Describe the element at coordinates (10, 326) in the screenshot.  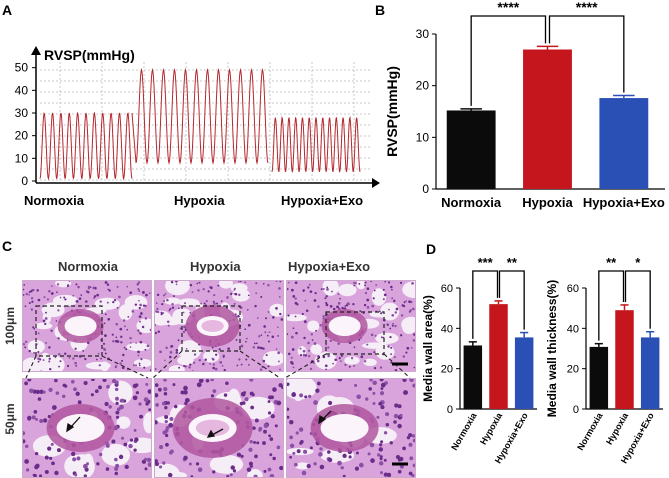
I see `panel-c-row-100um: 100μm` at that location.